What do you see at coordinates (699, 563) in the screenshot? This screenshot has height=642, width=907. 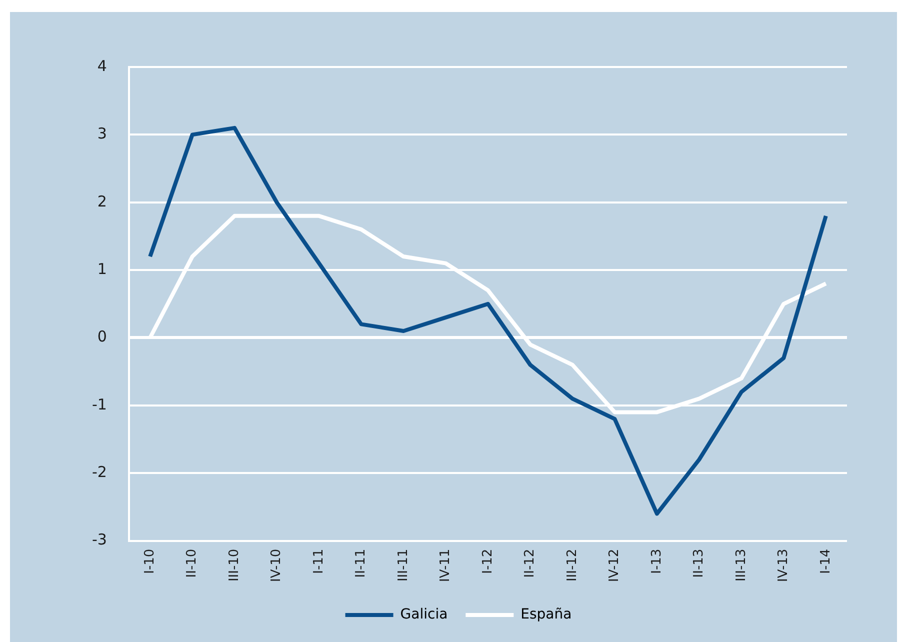 I see `x-tick-label: II-13` at bounding box center [699, 563].